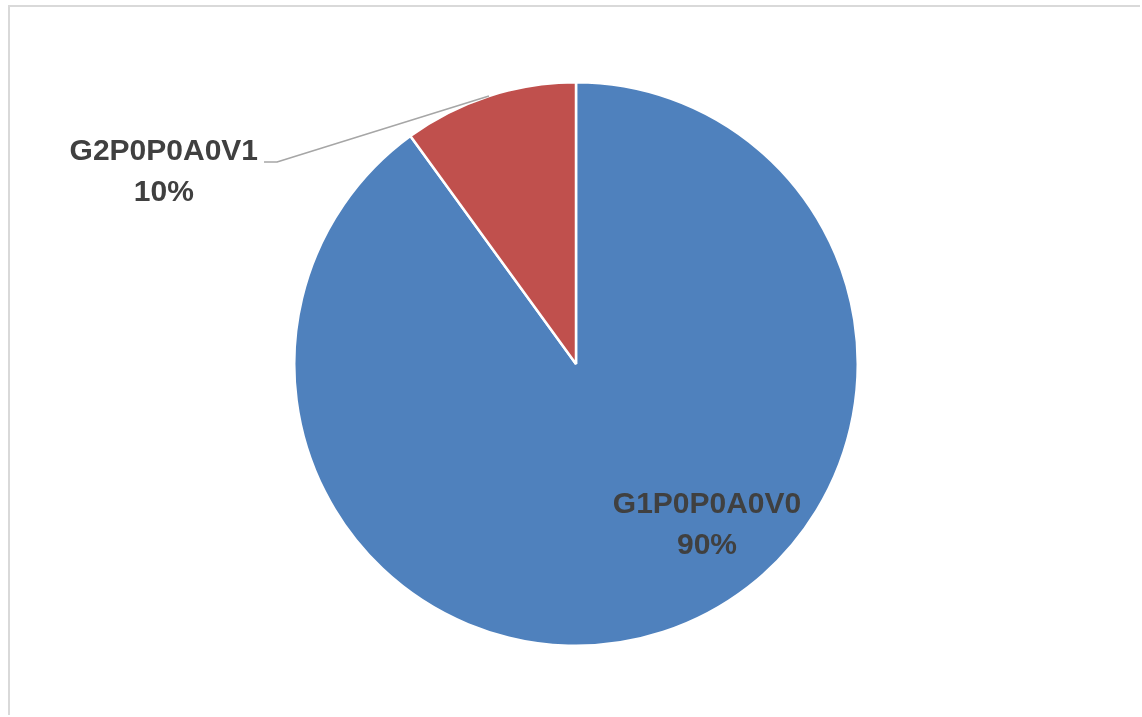 Image resolution: width=1142 pixels, height=717 pixels. What do you see at coordinates (707, 544) in the screenshot?
I see `data-label: 90%` at bounding box center [707, 544].